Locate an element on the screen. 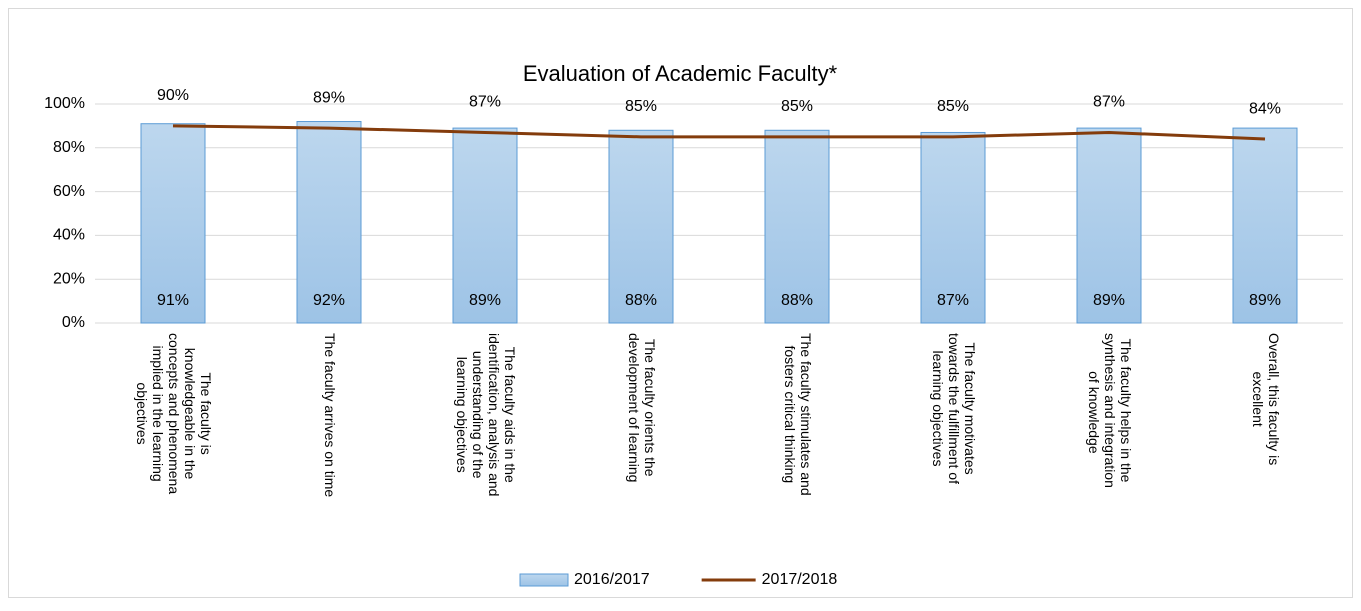 The height and width of the screenshot is (611, 1361). label-line: knowledgeable in the is located at coordinates (190, 414).